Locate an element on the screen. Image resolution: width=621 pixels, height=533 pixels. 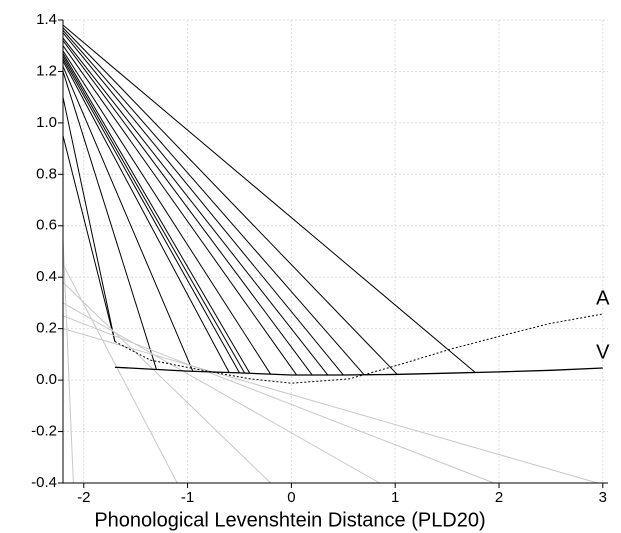
y-tick-label: -0.4 is located at coordinates (44, 482).